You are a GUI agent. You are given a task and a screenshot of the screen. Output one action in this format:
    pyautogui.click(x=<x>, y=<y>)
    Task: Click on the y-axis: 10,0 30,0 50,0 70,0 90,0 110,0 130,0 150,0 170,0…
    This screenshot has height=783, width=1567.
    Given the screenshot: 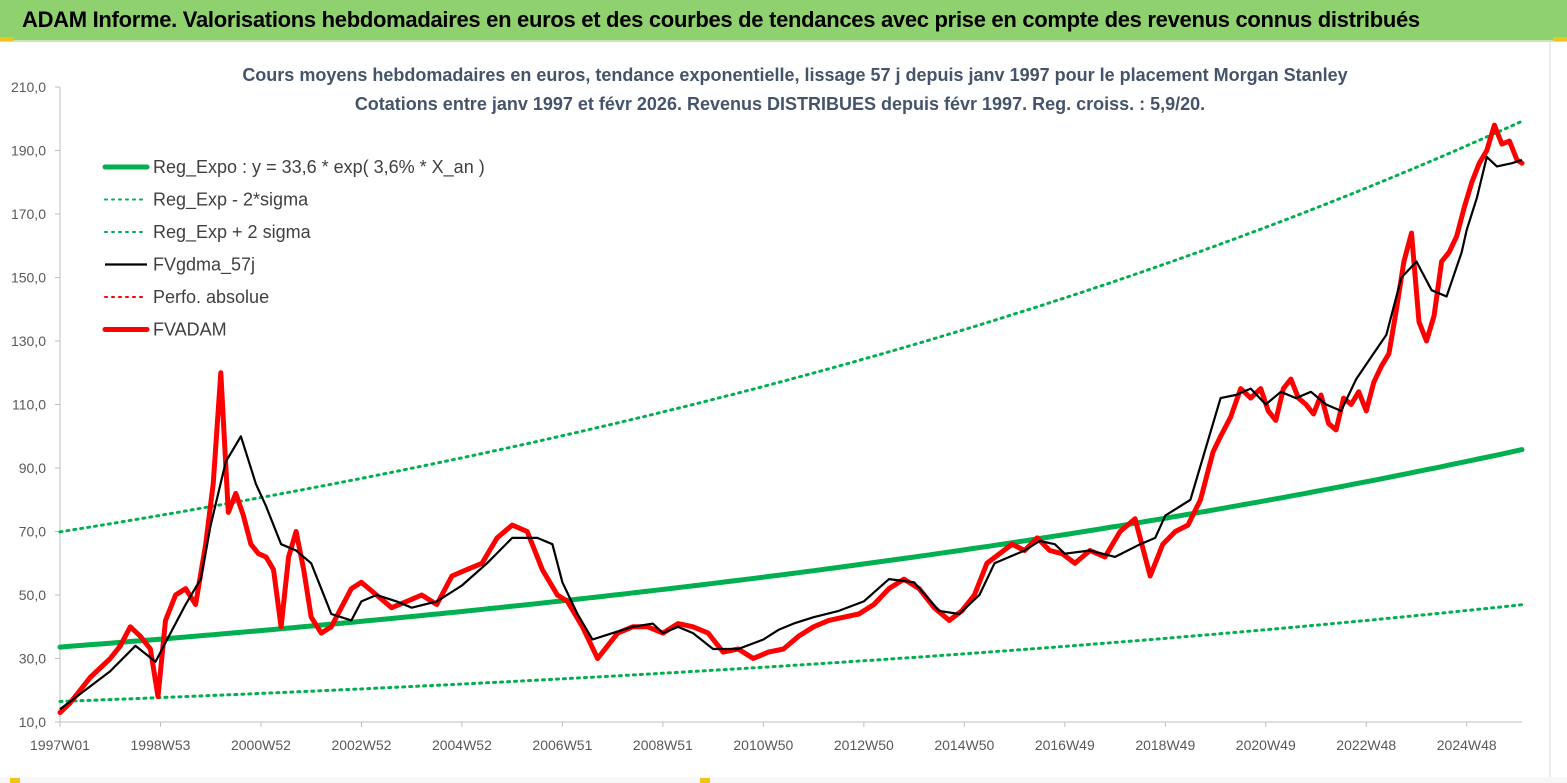 What is the action you would take?
    pyautogui.click(x=36, y=404)
    